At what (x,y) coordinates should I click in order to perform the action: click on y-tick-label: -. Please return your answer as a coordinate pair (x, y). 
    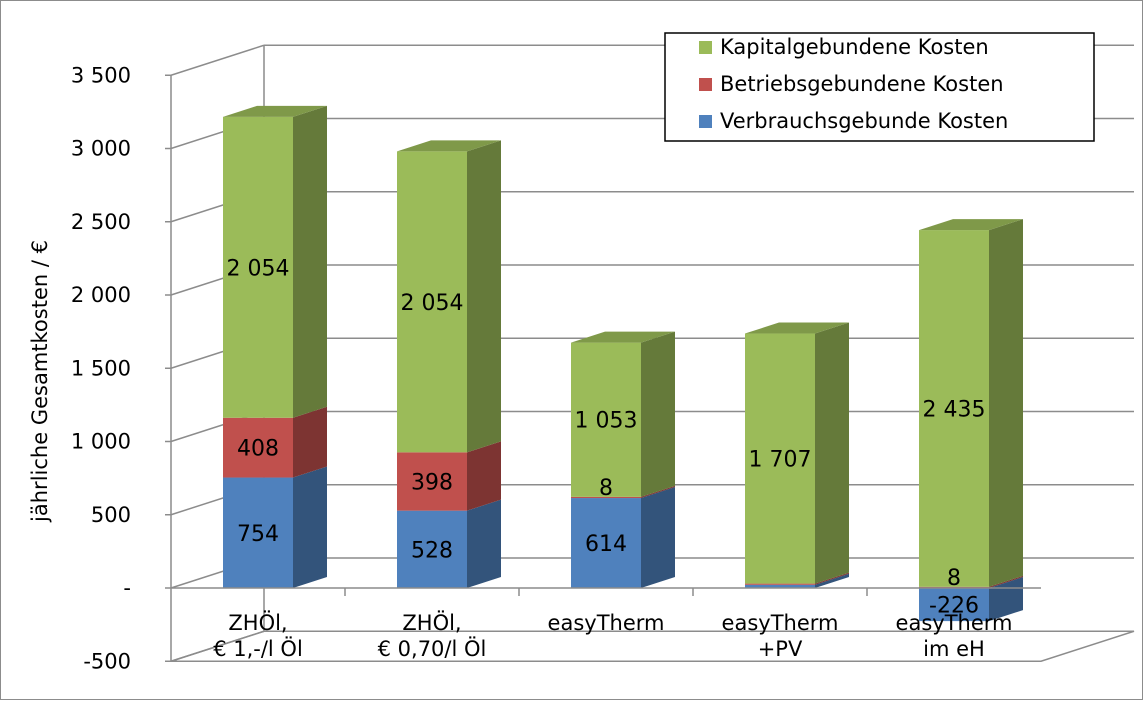
    Looking at the image, I should click on (127, 588).